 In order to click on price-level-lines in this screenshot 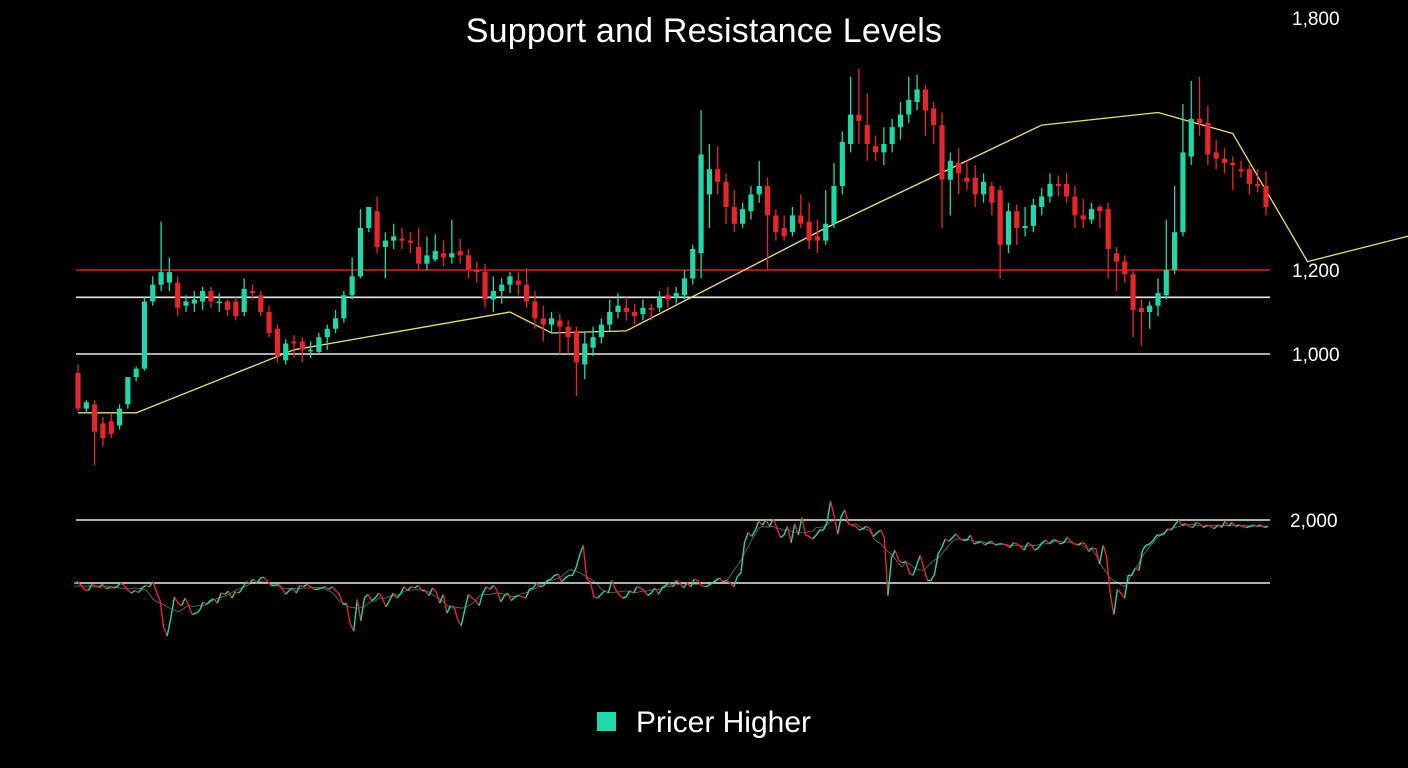, I will do `click(673, 312)`.